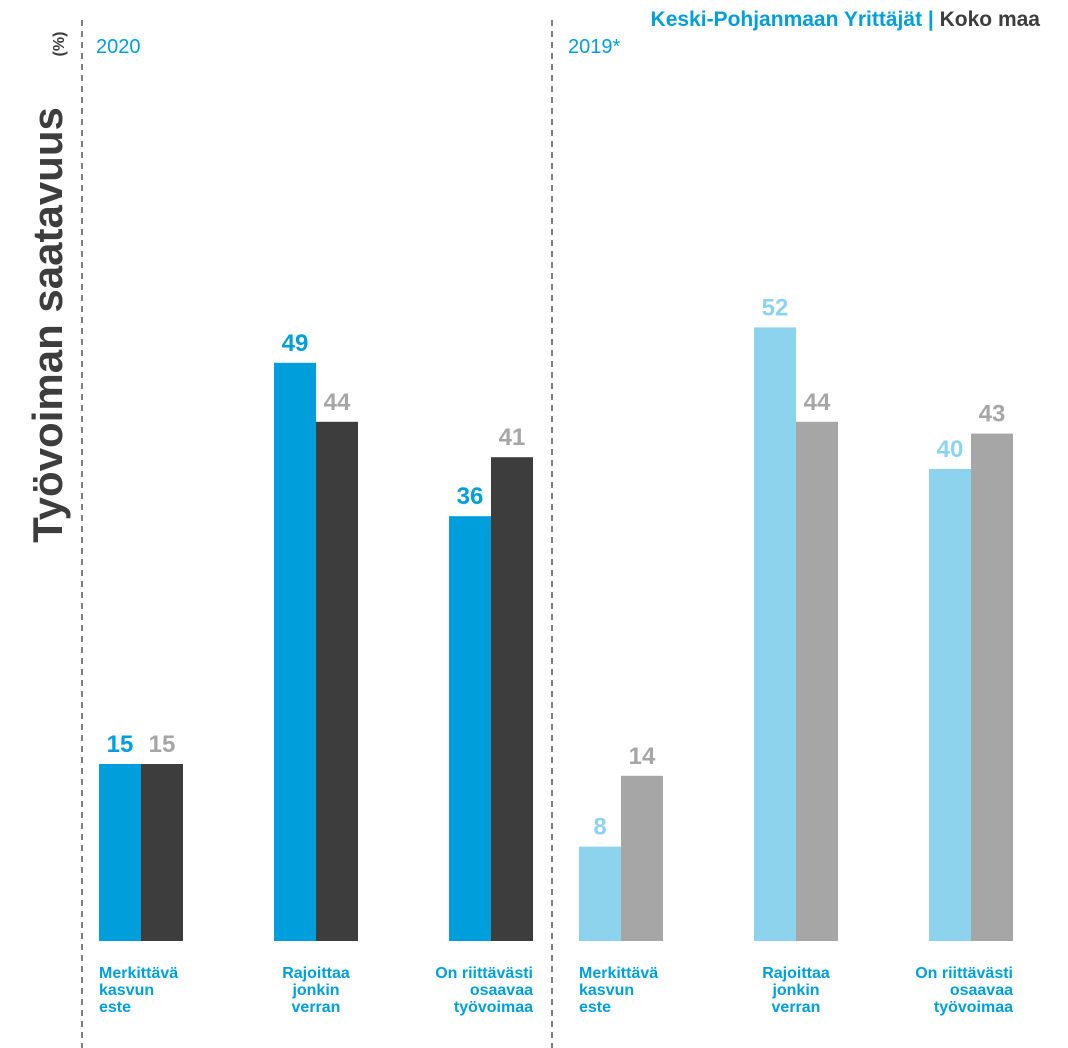  I want to click on data-label-2019-cat2-series2: 44, so click(817, 402).